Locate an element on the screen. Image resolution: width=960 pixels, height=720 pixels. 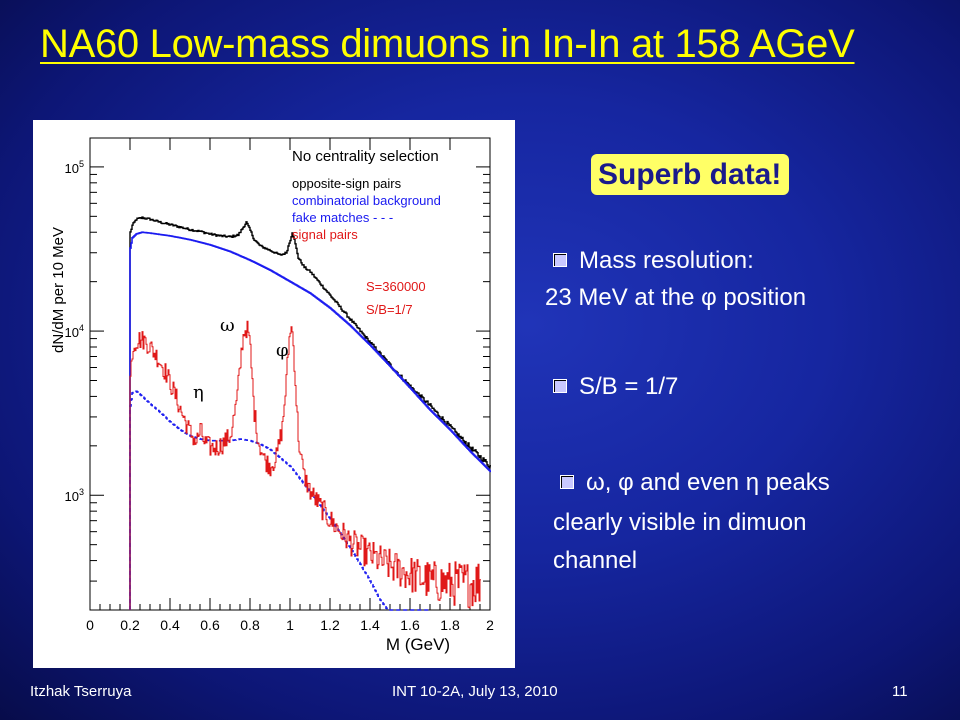
annotation-signal-bkg: S/B=1/7 is located at coordinates (389, 309).